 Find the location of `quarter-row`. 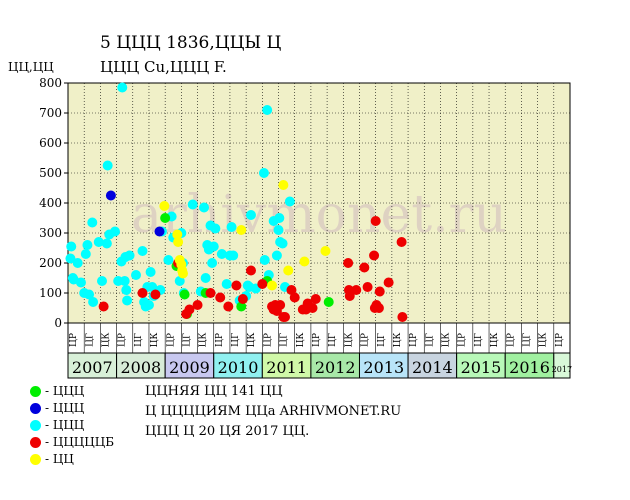

quarter-row is located at coordinates (319, 338).